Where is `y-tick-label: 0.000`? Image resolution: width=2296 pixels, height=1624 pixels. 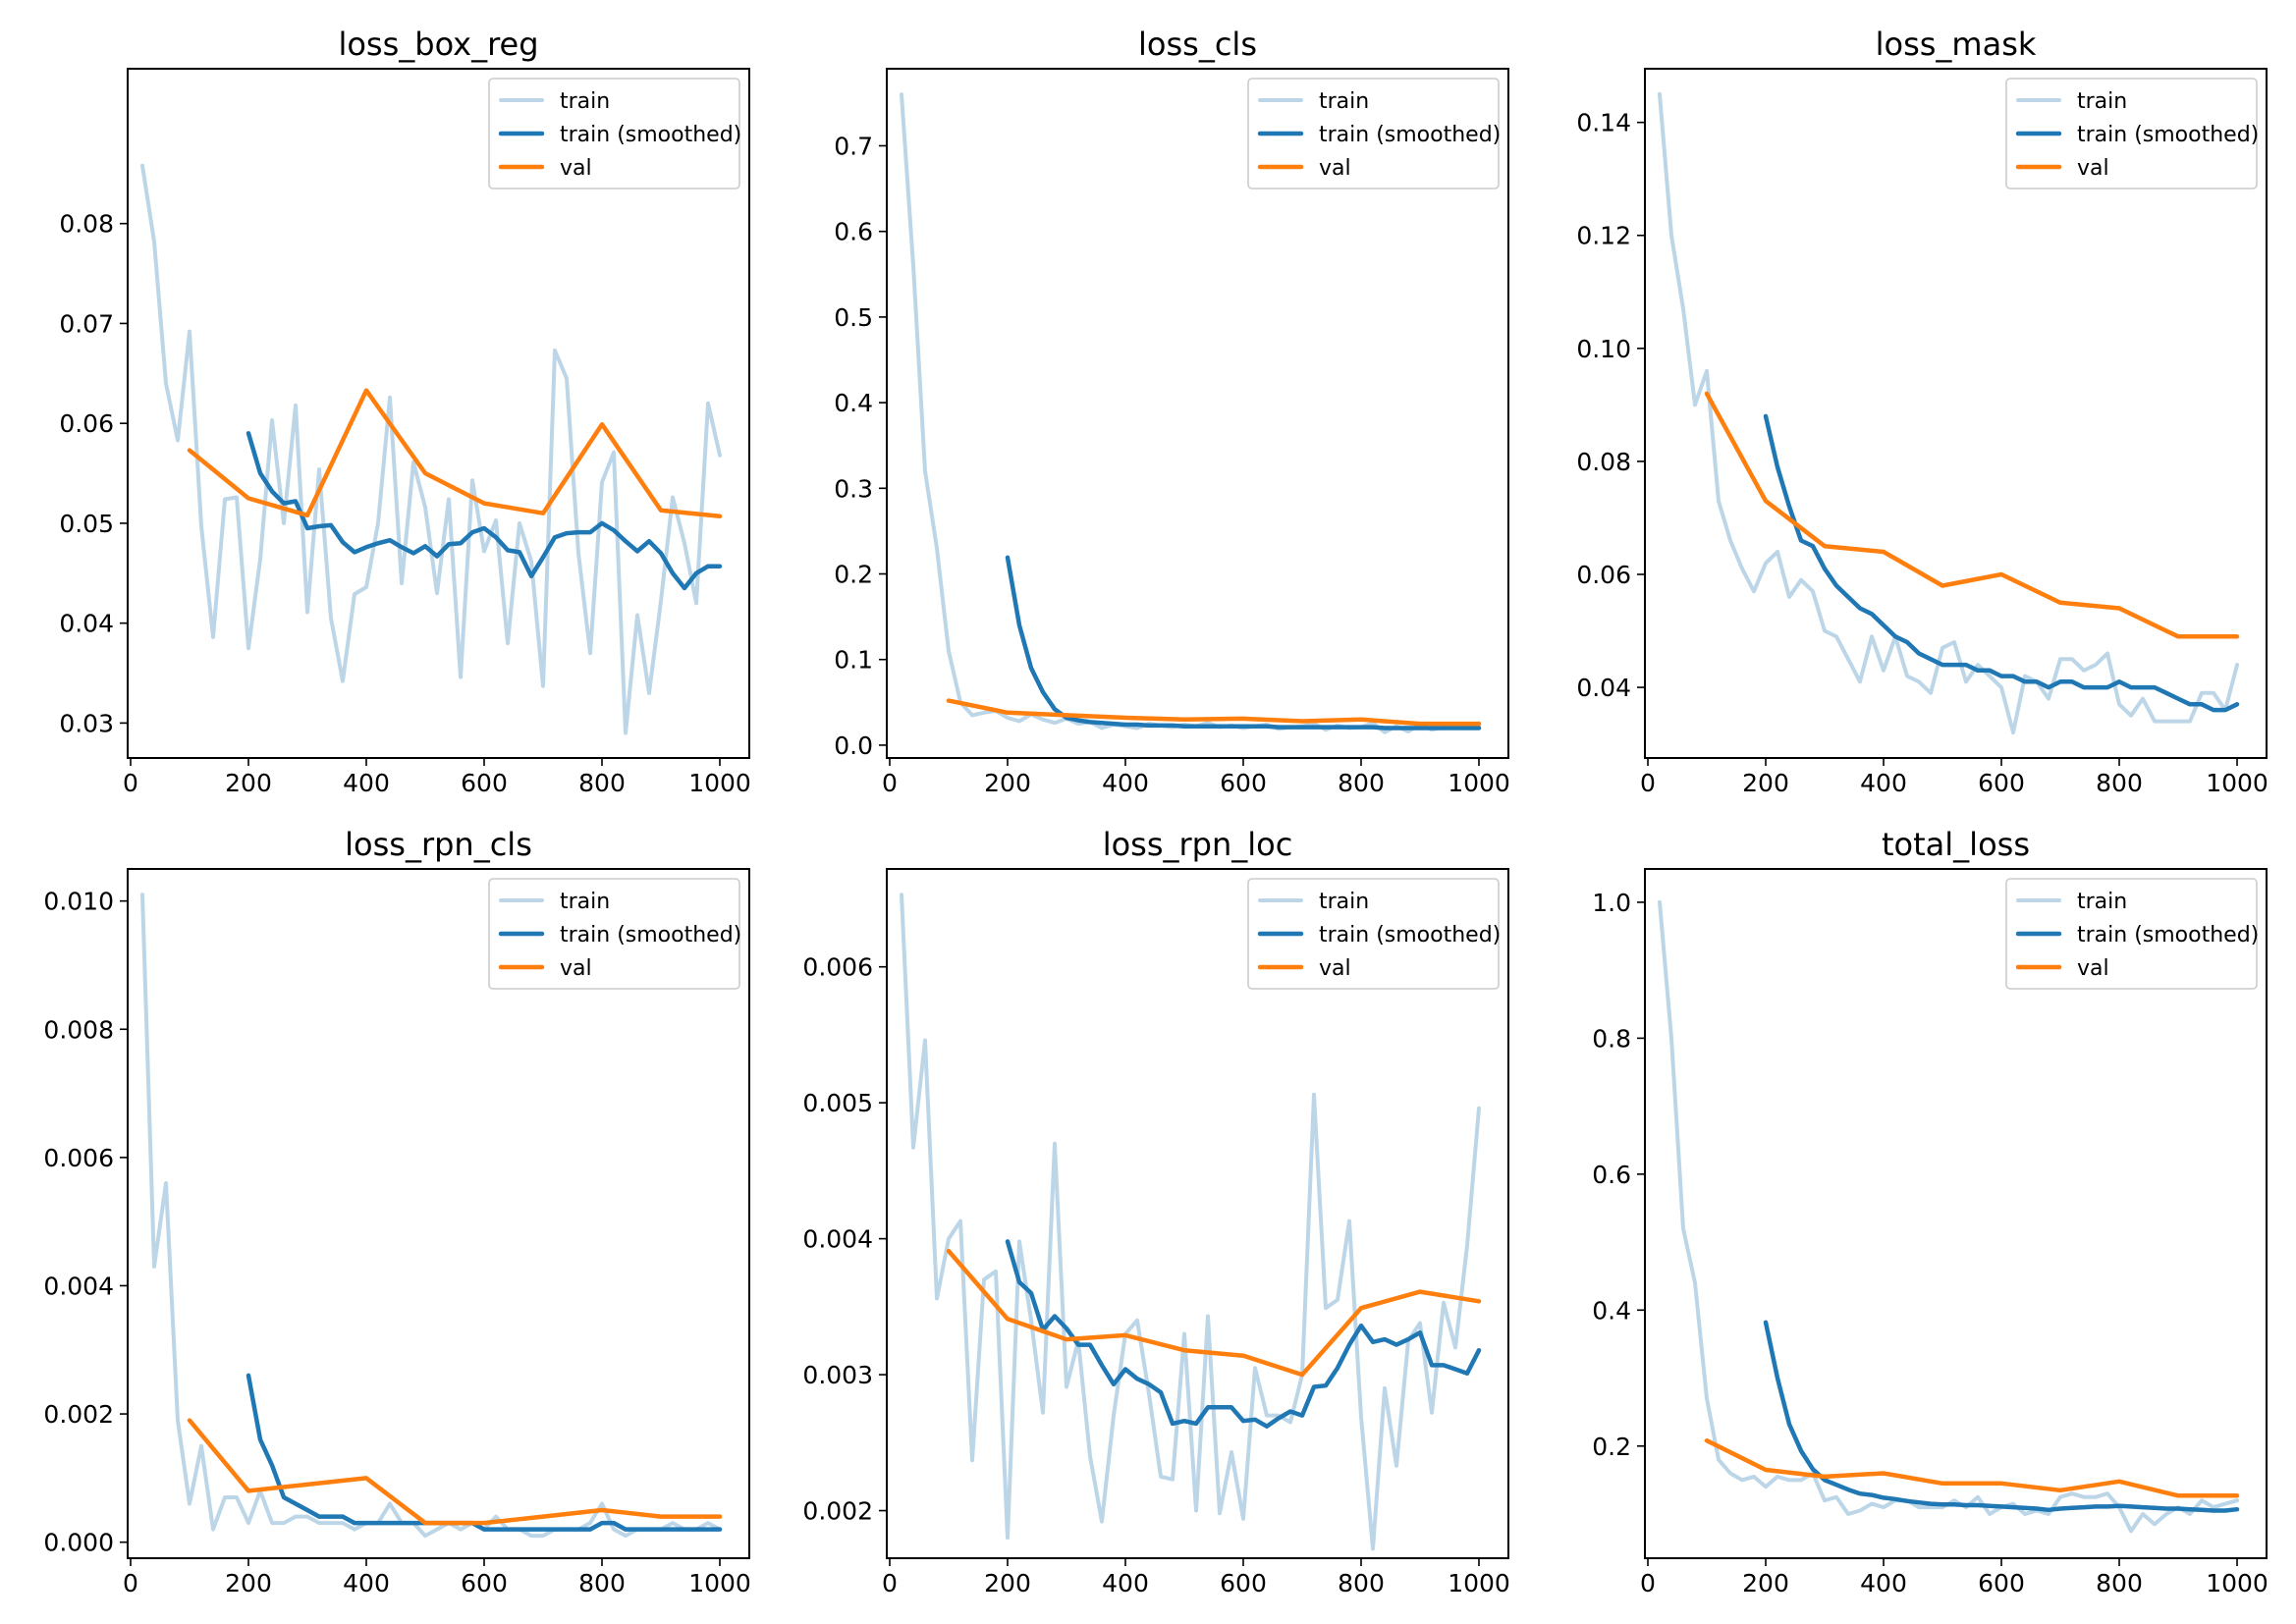 y-tick-label: 0.000 is located at coordinates (78, 1543).